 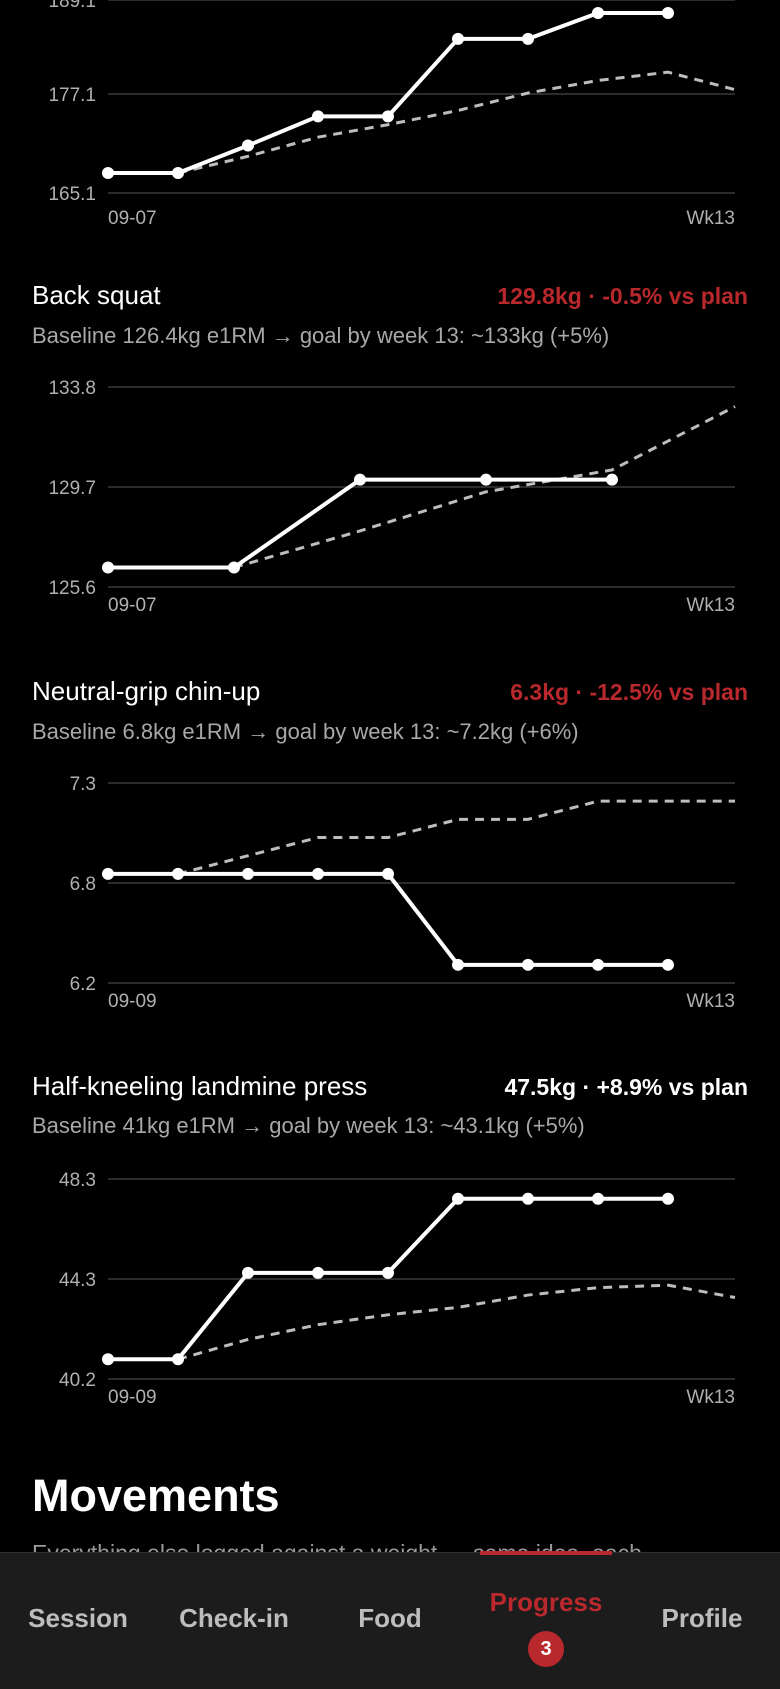 What do you see at coordinates (72, 6) in the screenshot?
I see `y-tick-label: 189.1` at bounding box center [72, 6].